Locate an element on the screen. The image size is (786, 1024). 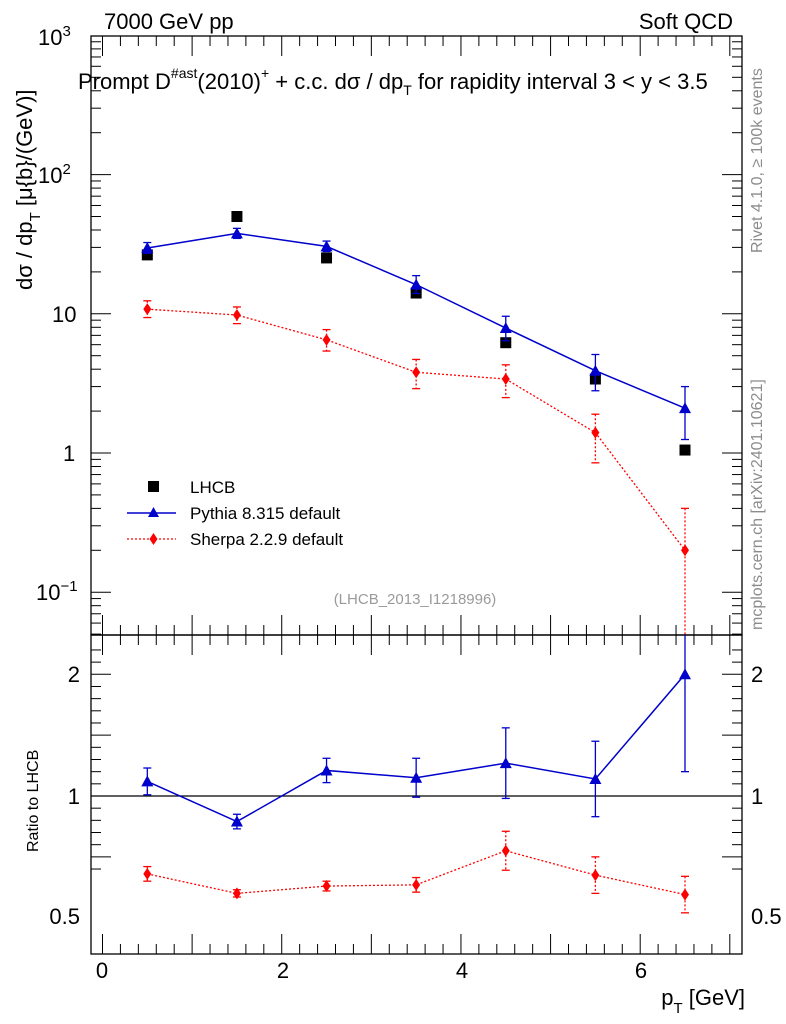
ratio-y-axis-label: Ratio to LHCB is located at coordinates (33, 801).